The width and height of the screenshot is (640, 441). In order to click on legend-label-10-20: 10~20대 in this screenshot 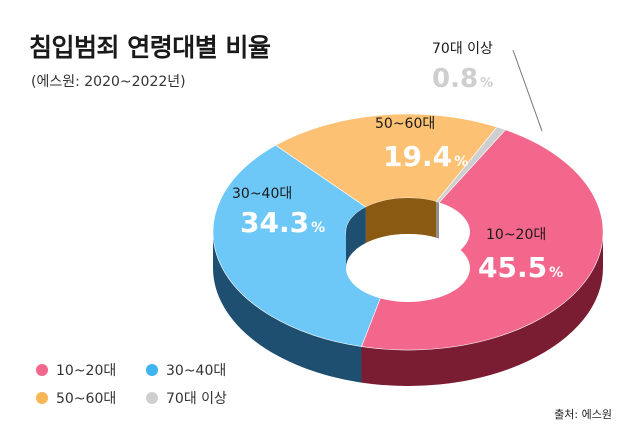, I will do `click(86, 371)`.